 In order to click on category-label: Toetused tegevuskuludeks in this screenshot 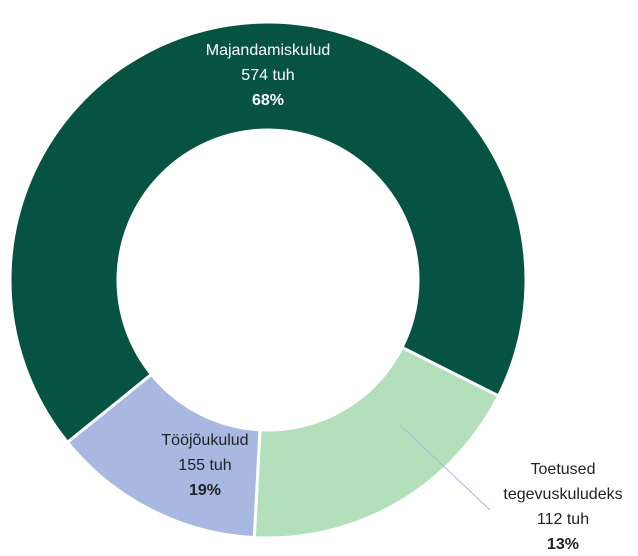, I will do `click(563, 482)`.